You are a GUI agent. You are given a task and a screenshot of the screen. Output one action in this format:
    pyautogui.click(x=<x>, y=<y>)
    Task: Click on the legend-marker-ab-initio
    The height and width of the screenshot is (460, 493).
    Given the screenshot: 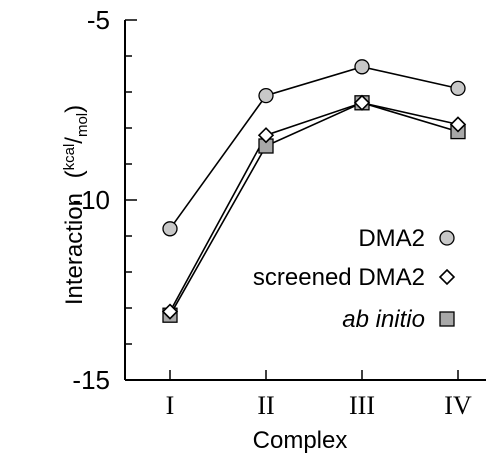 What is the action you would take?
    pyautogui.click(x=447, y=319)
    